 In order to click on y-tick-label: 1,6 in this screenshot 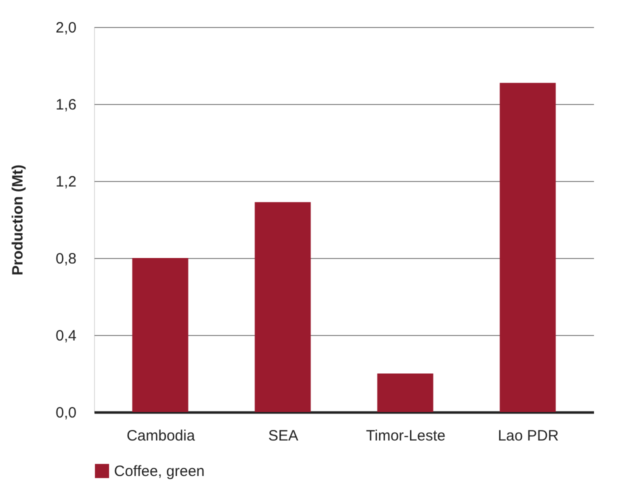, I will do `click(66, 105)`.